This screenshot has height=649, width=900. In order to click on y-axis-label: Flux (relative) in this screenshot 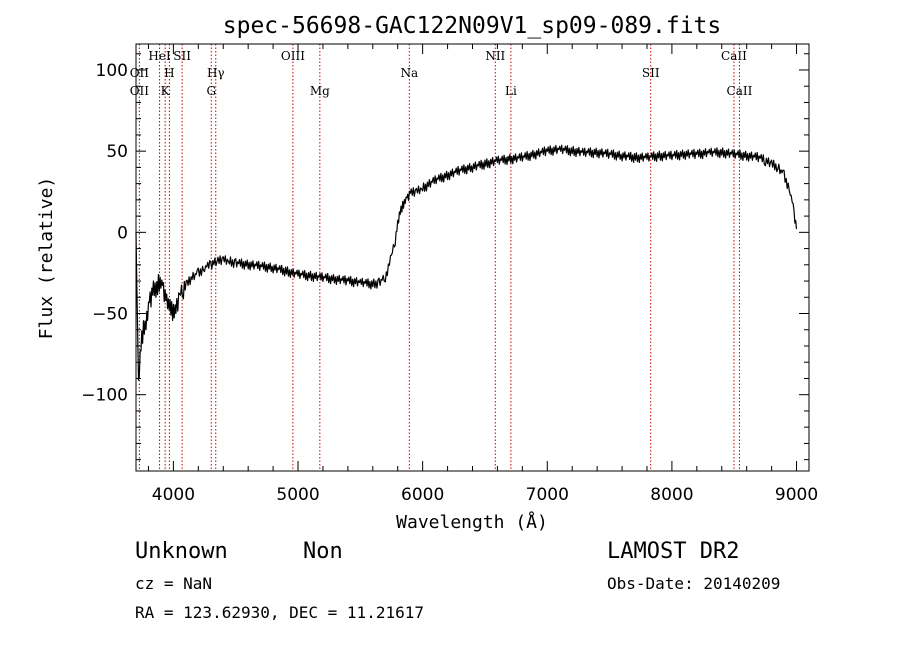, I will do `click(46, 258)`.